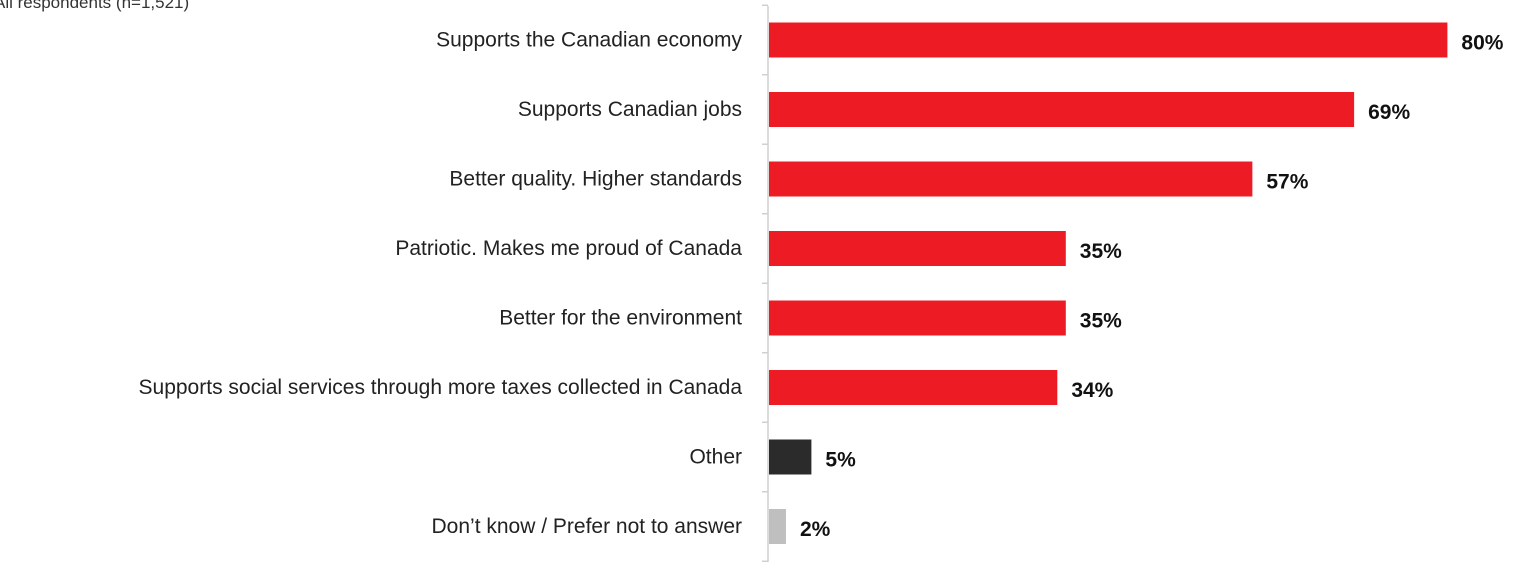 Image resolution: width=1527 pixels, height=562 pixels. I want to click on category-label: Supports the Canadian economy, so click(589, 40).